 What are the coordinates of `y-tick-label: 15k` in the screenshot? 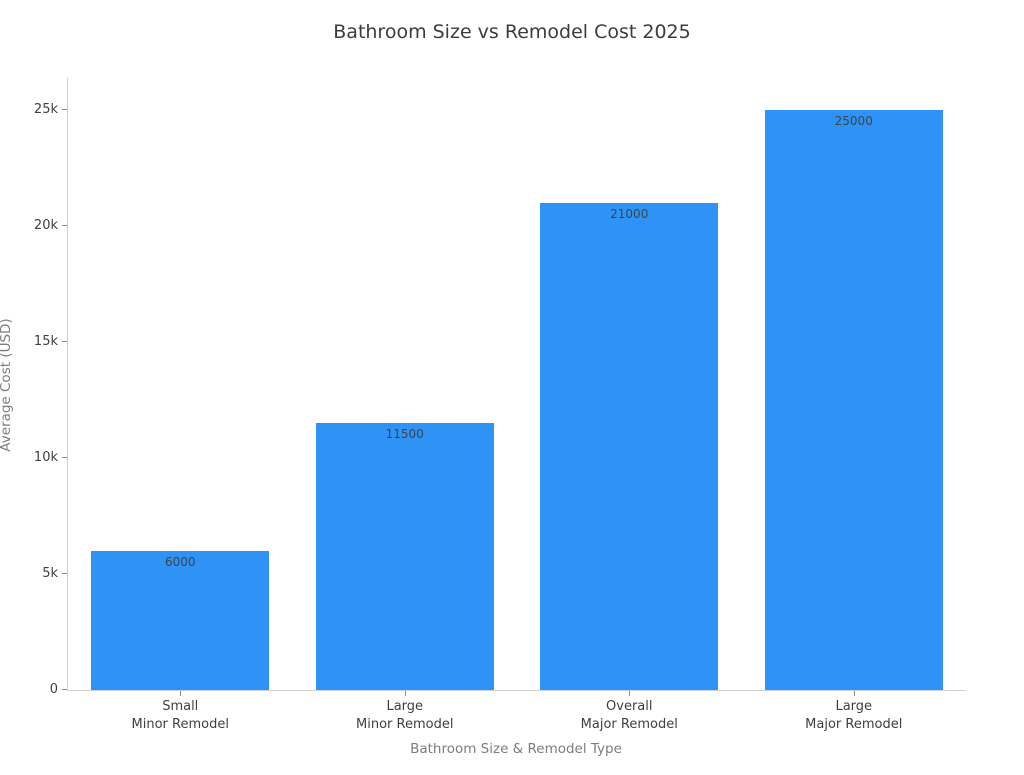 It's located at (45, 341).